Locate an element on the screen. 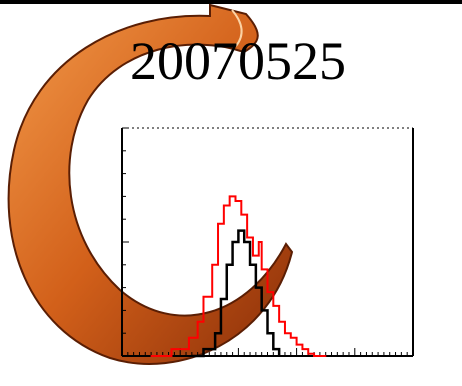  chart-title: 20070525 is located at coordinates (238, 61).